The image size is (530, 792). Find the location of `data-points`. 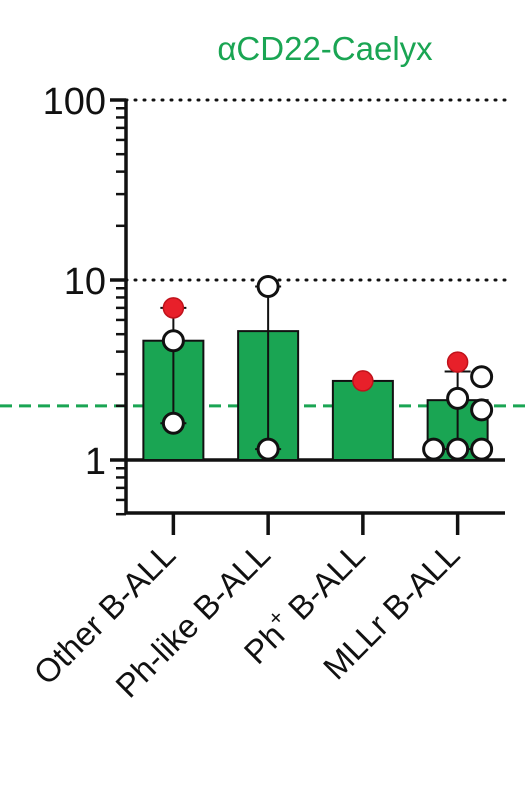

data-points is located at coordinates (327, 368).